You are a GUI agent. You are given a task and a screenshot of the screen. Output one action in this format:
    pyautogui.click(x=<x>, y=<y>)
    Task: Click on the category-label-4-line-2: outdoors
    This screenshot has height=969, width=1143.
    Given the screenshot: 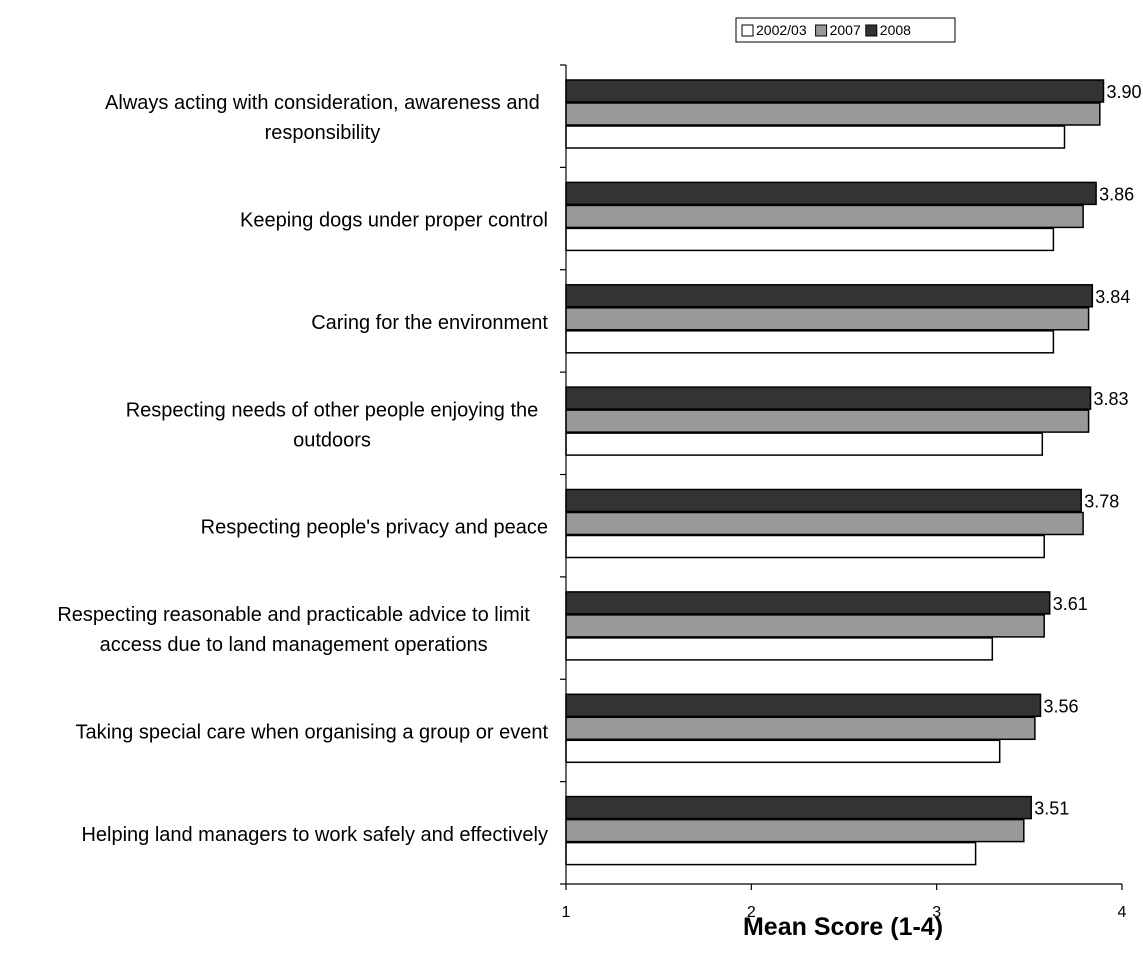 What is the action you would take?
    pyautogui.click(x=332, y=440)
    